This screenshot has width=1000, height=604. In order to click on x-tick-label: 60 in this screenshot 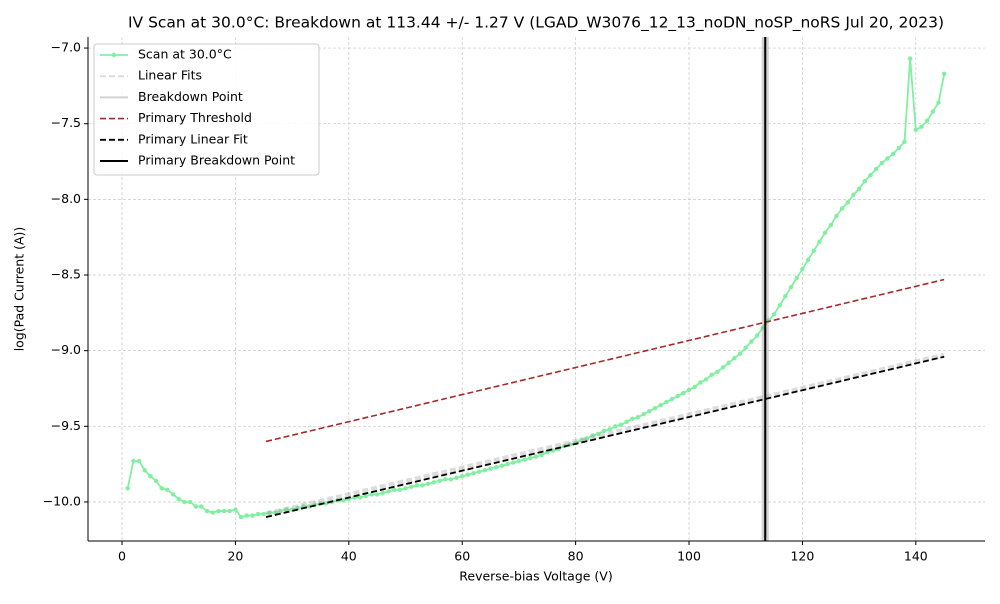, I will do `click(462, 556)`.